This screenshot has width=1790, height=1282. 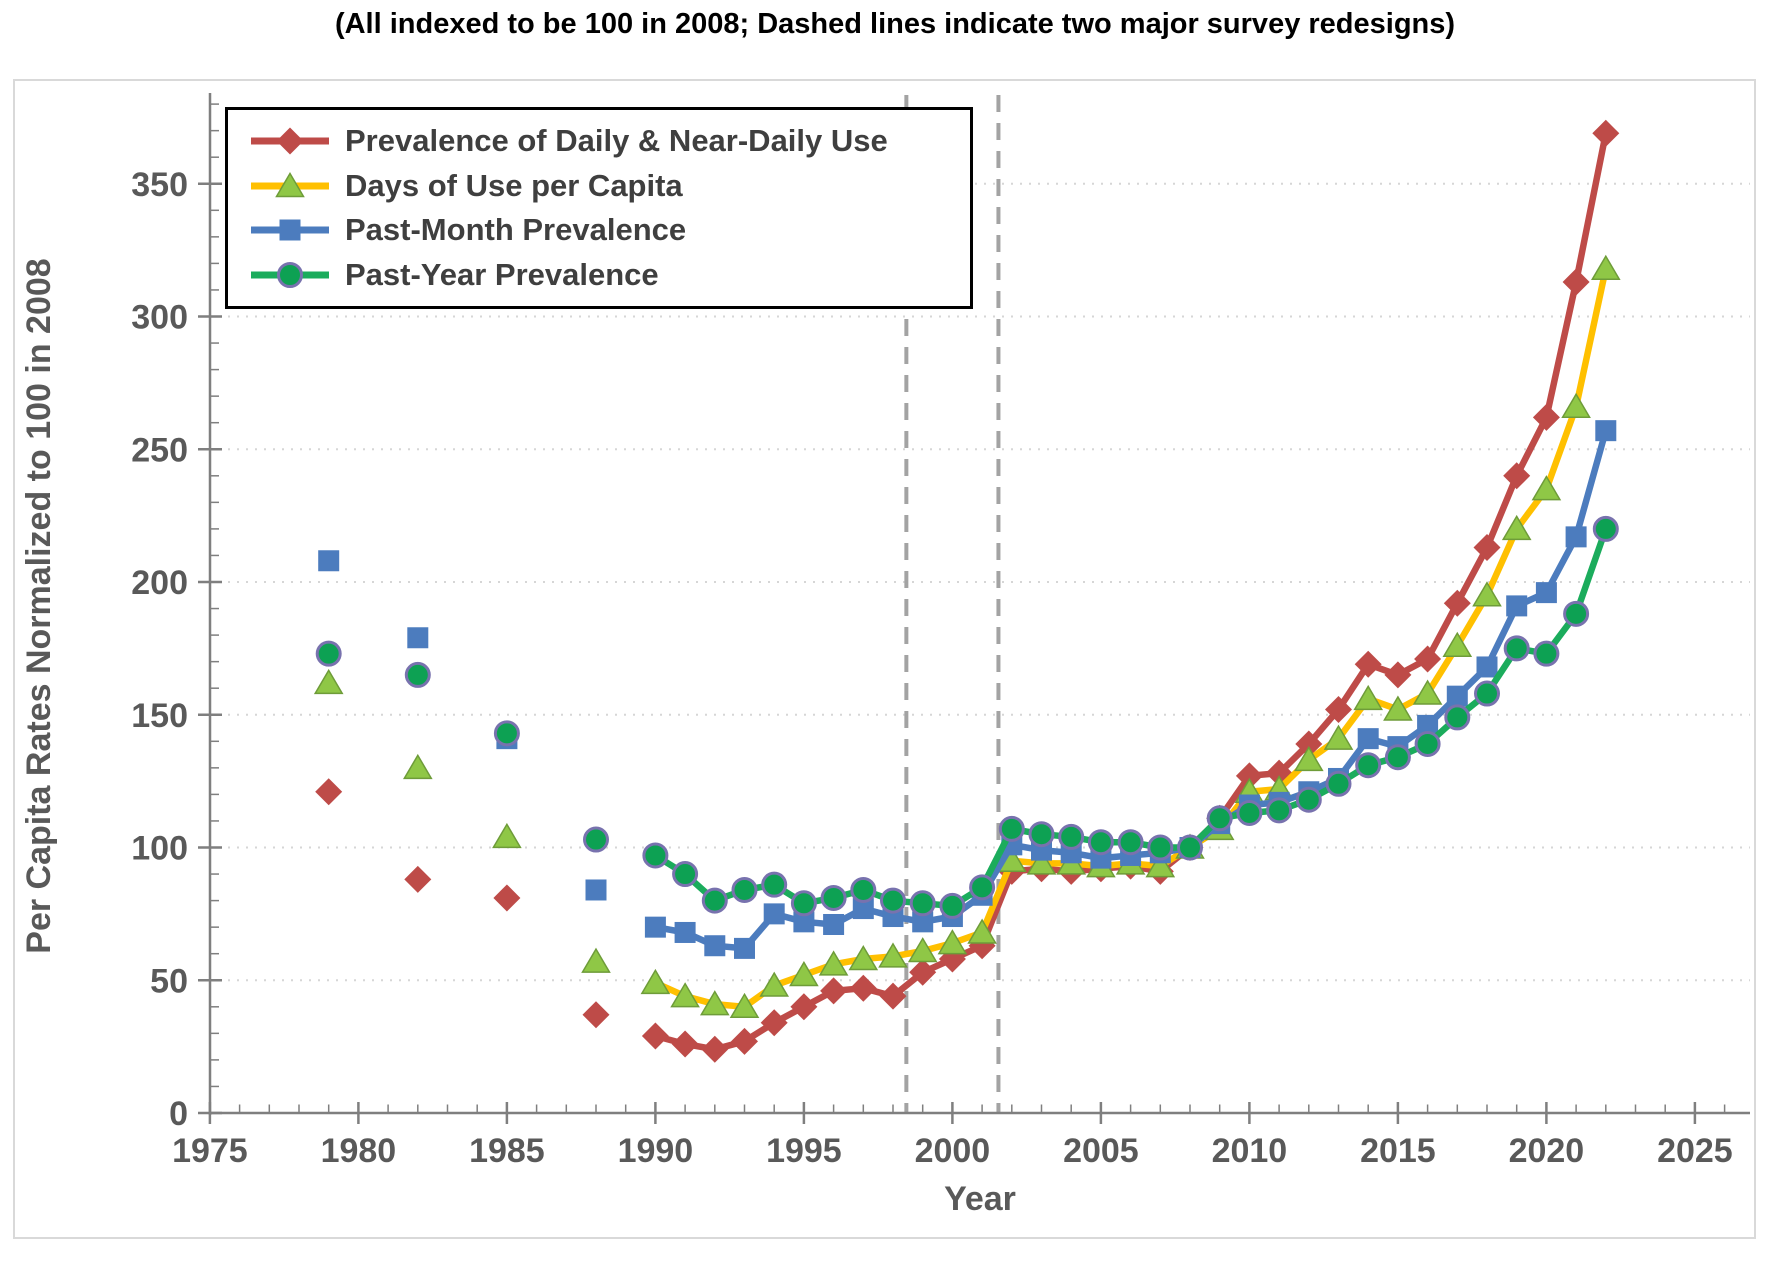 What do you see at coordinates (516, 230) in the screenshot?
I see `legend-label: Past-Month Prevalence` at bounding box center [516, 230].